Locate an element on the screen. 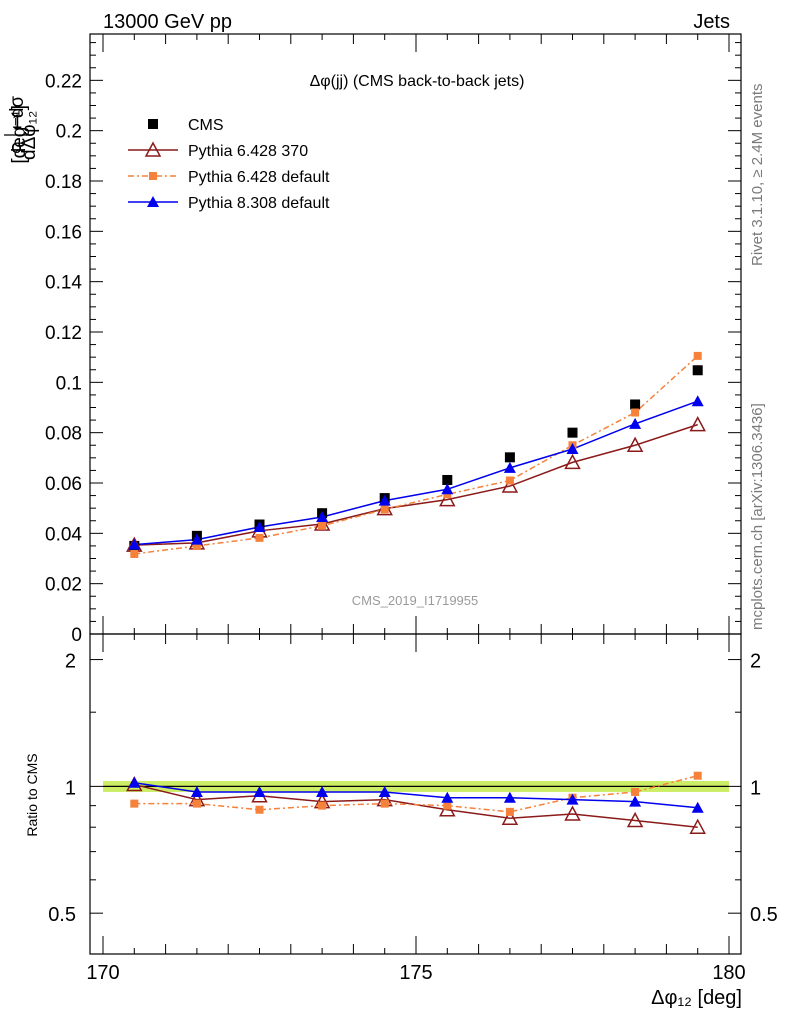  y-tick-label: 0 is located at coordinates (76, 635).